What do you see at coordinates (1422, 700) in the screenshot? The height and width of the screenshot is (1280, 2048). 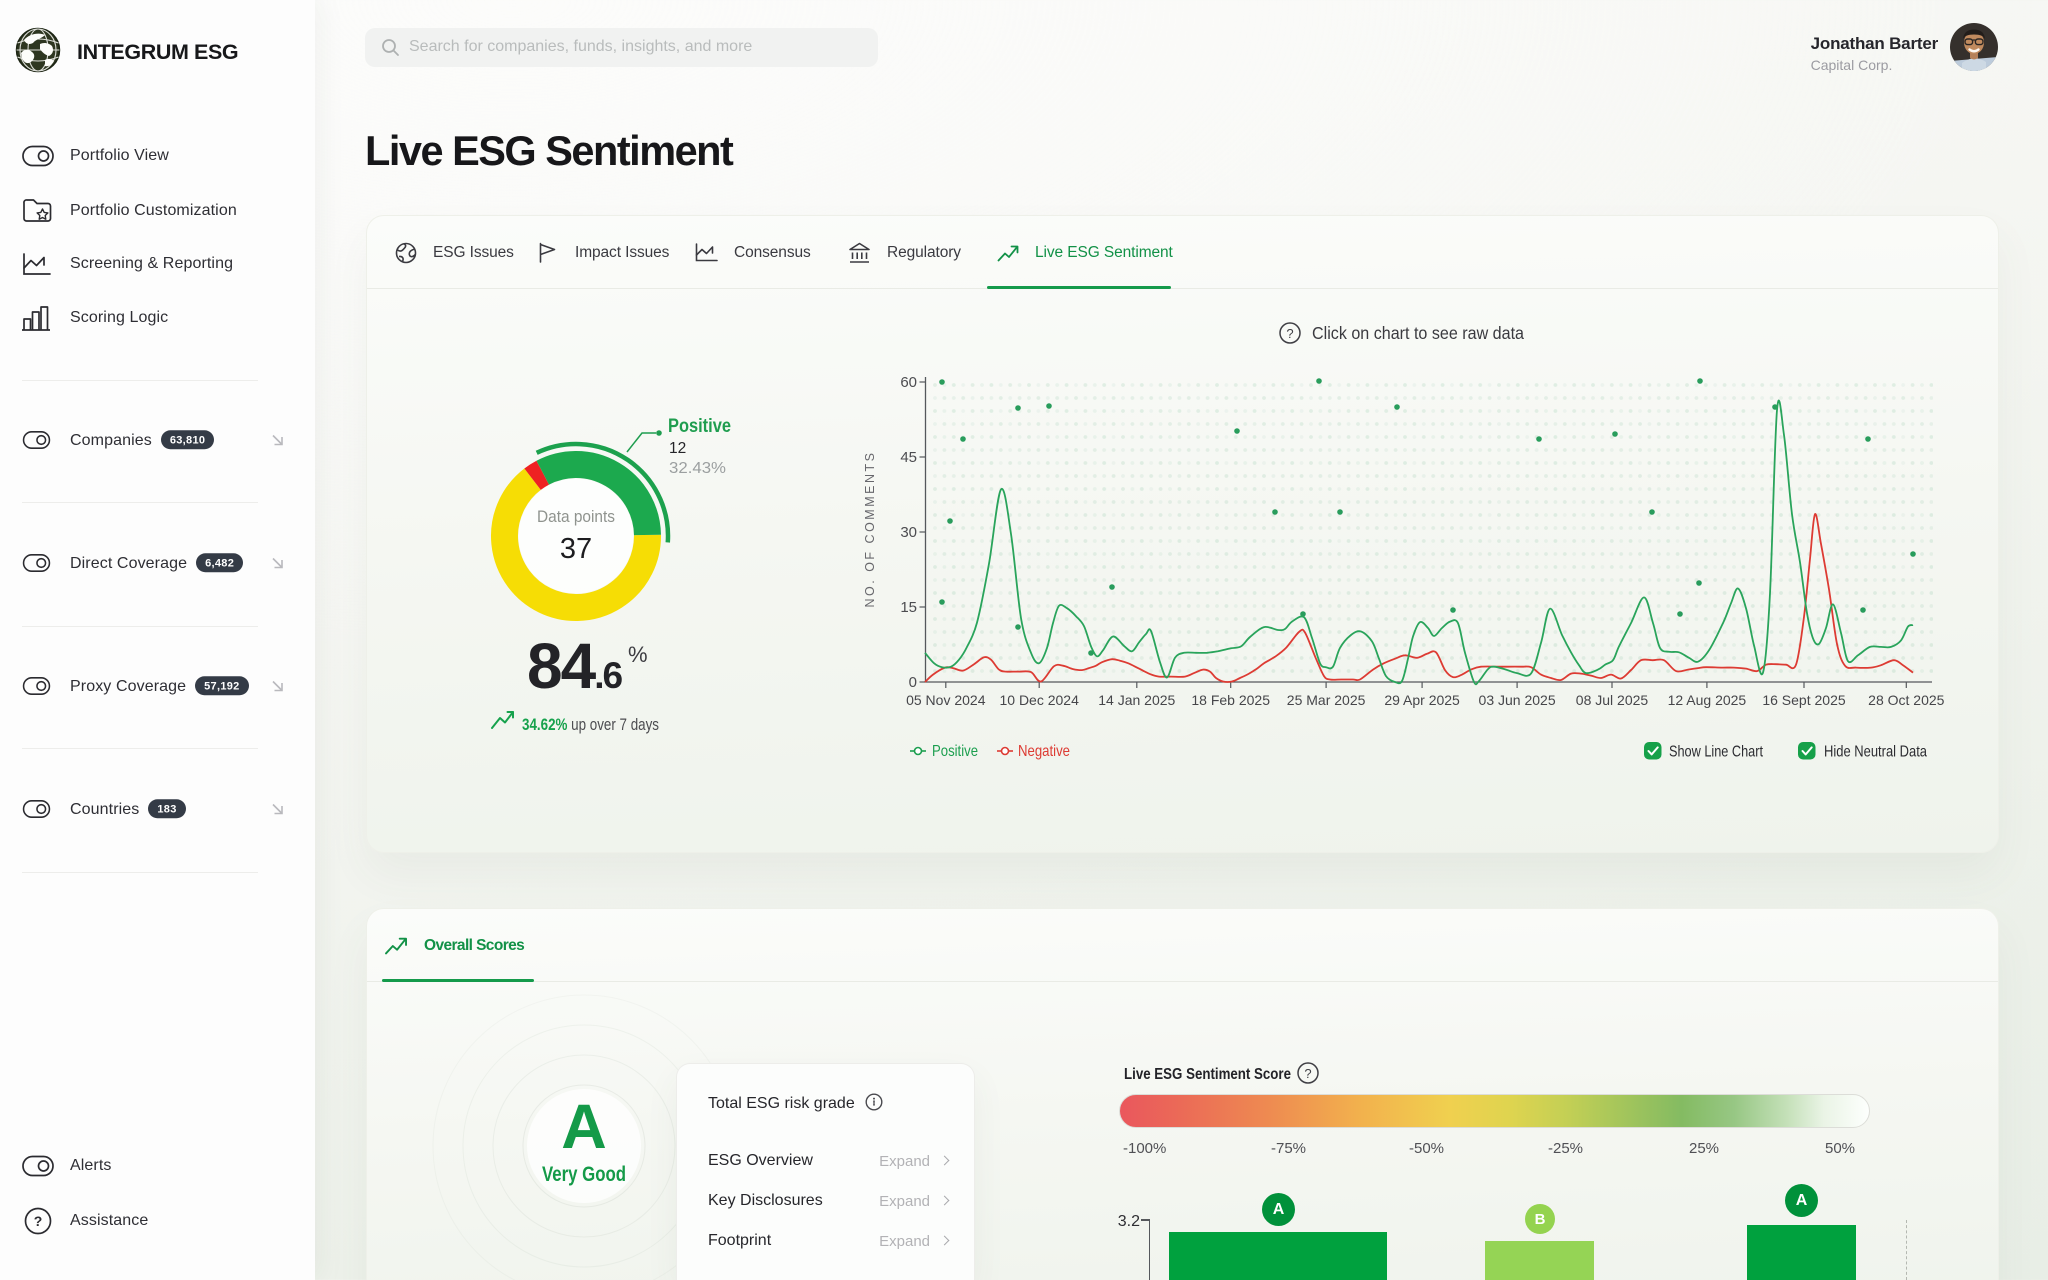 I see `svg-text: 29 Apr 2025` at bounding box center [1422, 700].